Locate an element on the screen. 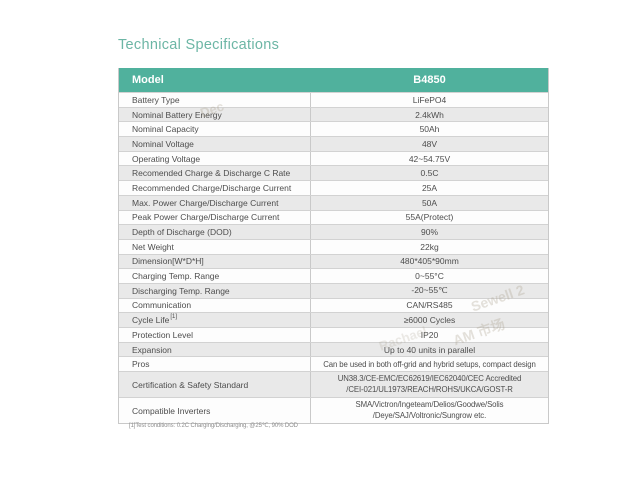  spec-value: 2.4kWh is located at coordinates (429, 114).